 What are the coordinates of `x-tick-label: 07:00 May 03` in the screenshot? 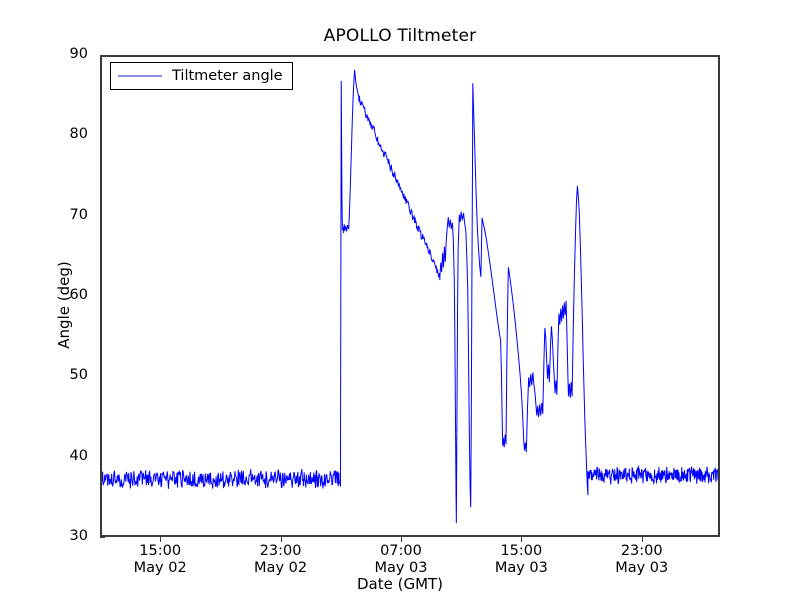 It's located at (401, 560).